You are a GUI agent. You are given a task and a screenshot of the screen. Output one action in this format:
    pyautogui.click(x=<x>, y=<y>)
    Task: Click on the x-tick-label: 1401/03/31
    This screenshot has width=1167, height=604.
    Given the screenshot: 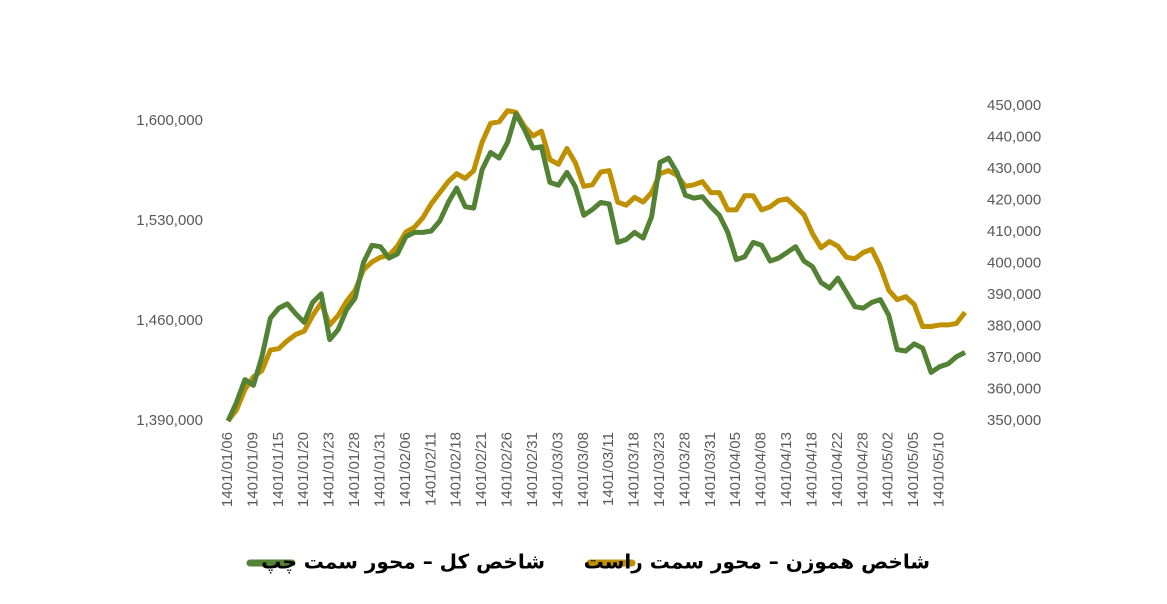 What is the action you would take?
    pyautogui.click(x=710, y=469)
    